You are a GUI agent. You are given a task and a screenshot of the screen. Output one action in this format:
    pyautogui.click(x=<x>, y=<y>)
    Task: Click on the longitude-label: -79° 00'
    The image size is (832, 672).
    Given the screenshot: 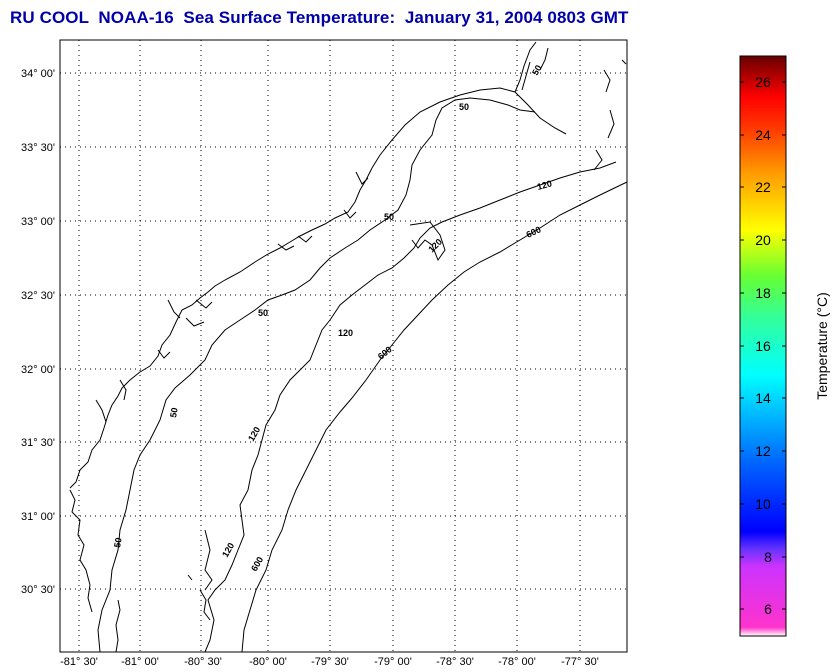 What is the action you would take?
    pyautogui.click(x=393, y=662)
    